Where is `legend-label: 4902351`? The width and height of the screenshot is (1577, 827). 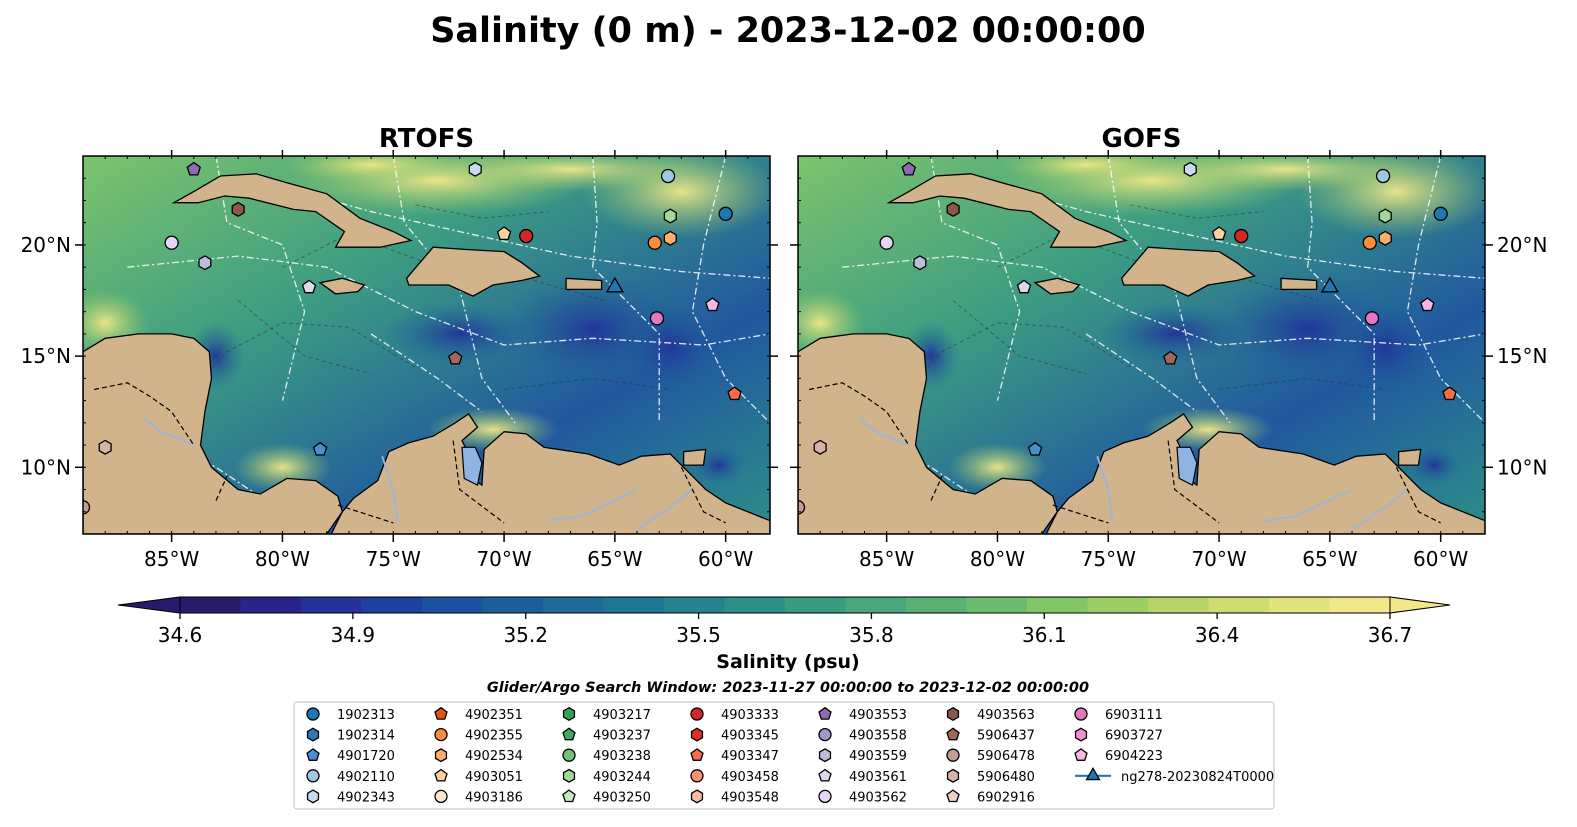 legend-label: 4902351 is located at coordinates (494, 715).